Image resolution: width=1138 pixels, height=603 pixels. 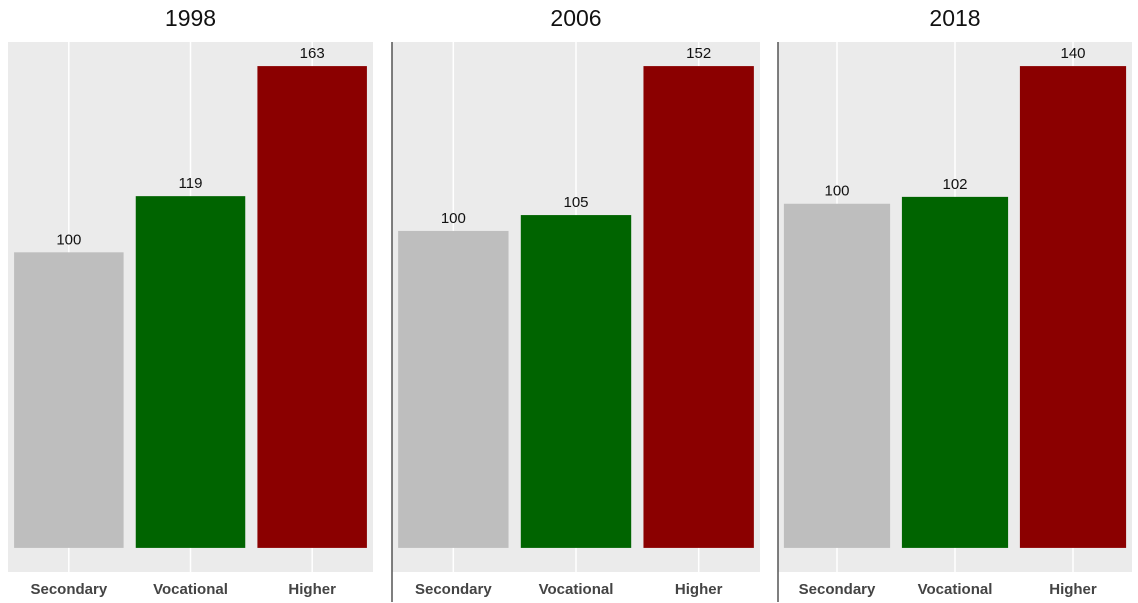 I want to click on value-label: 152, so click(x=698, y=53).